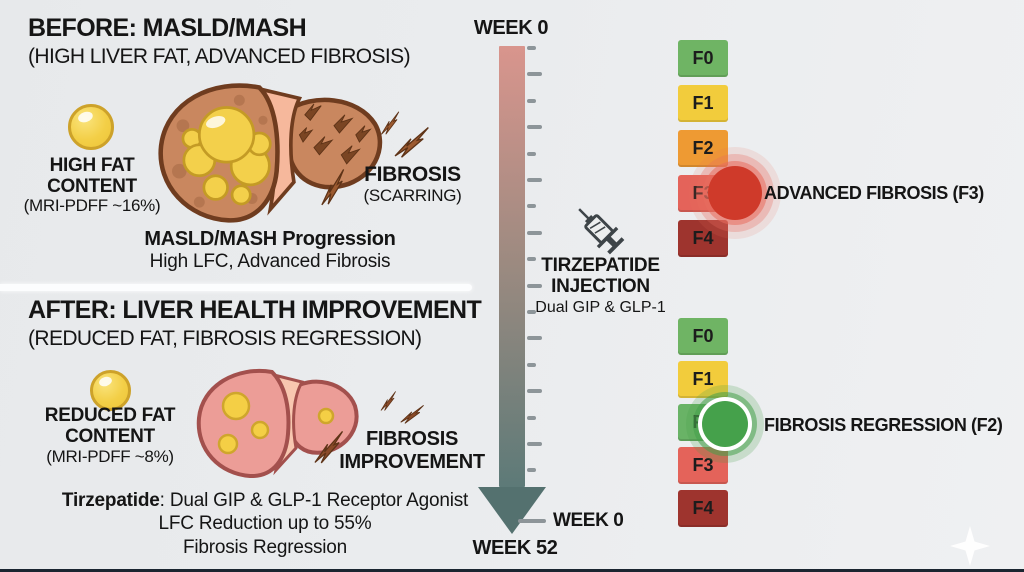 The image size is (1024, 572). Describe the element at coordinates (512, 510) in the screenshot. I see `timeline-arrowhead` at that location.